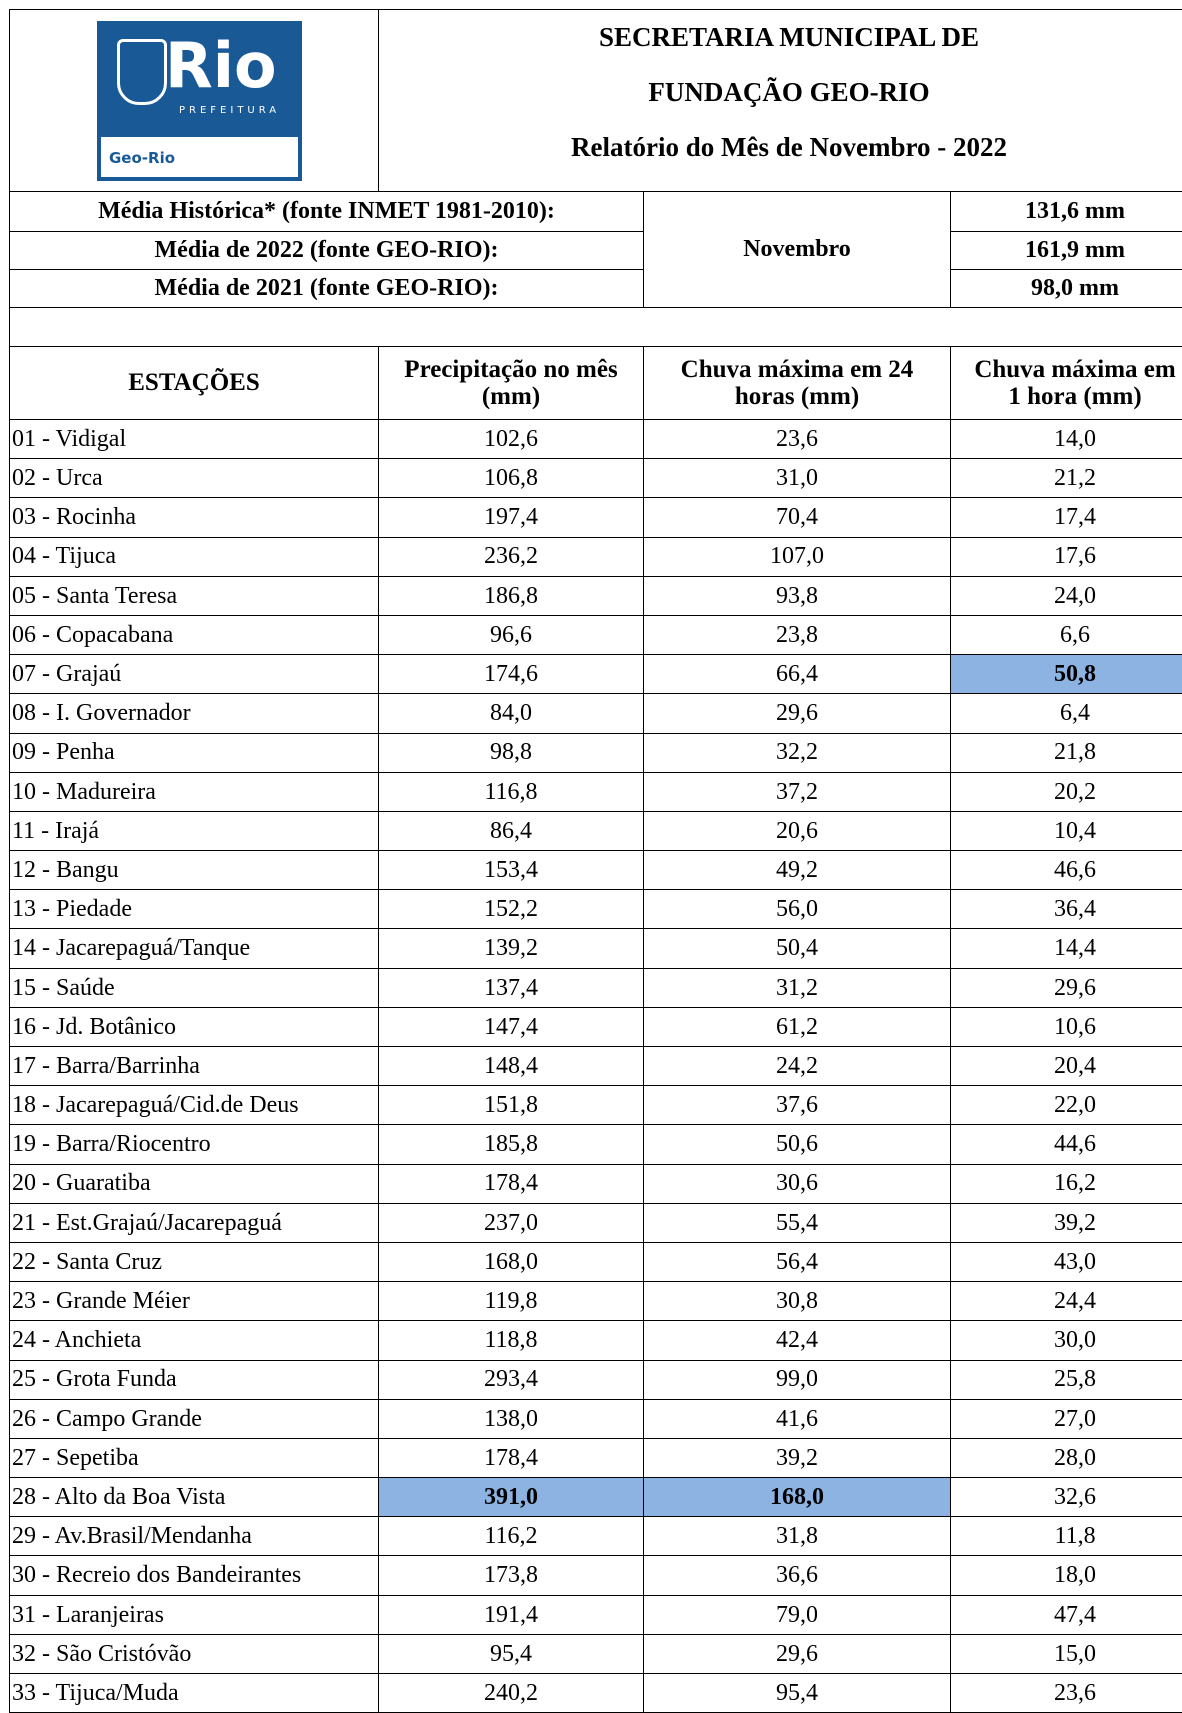  I want to click on station-name: 11 - Irajá, so click(194, 831).